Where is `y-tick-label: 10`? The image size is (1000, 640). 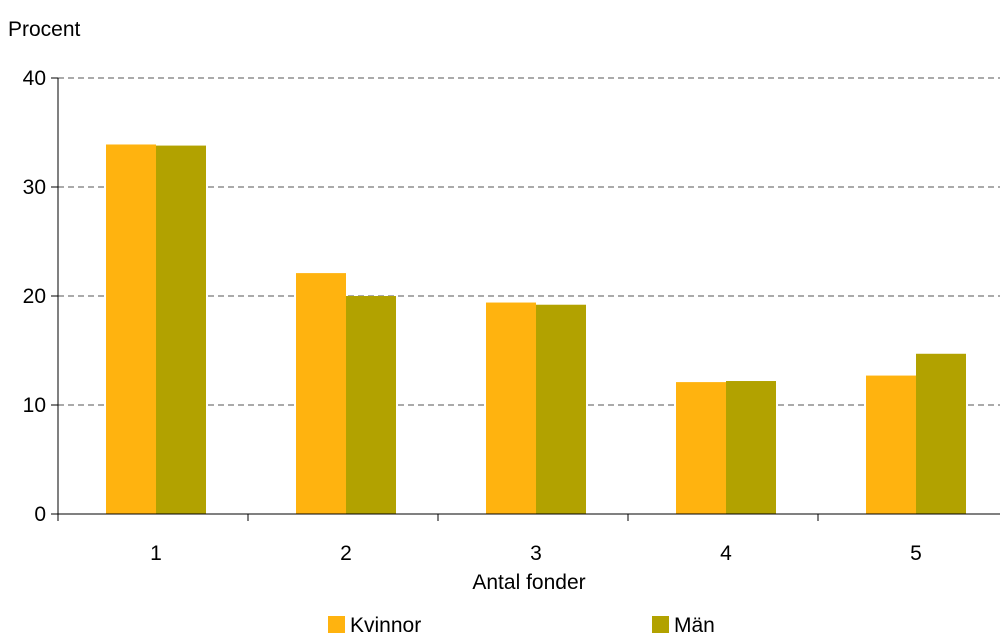 y-tick-label: 10 is located at coordinates (34, 405).